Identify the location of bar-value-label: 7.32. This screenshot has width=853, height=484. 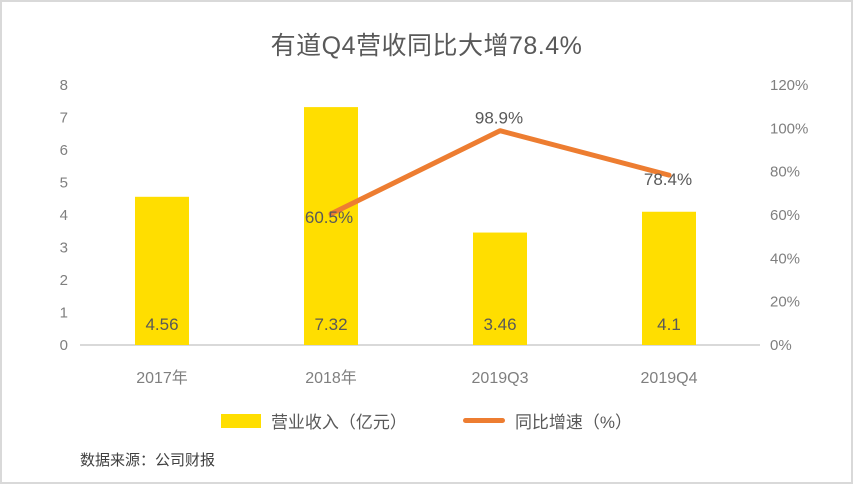
(330, 324).